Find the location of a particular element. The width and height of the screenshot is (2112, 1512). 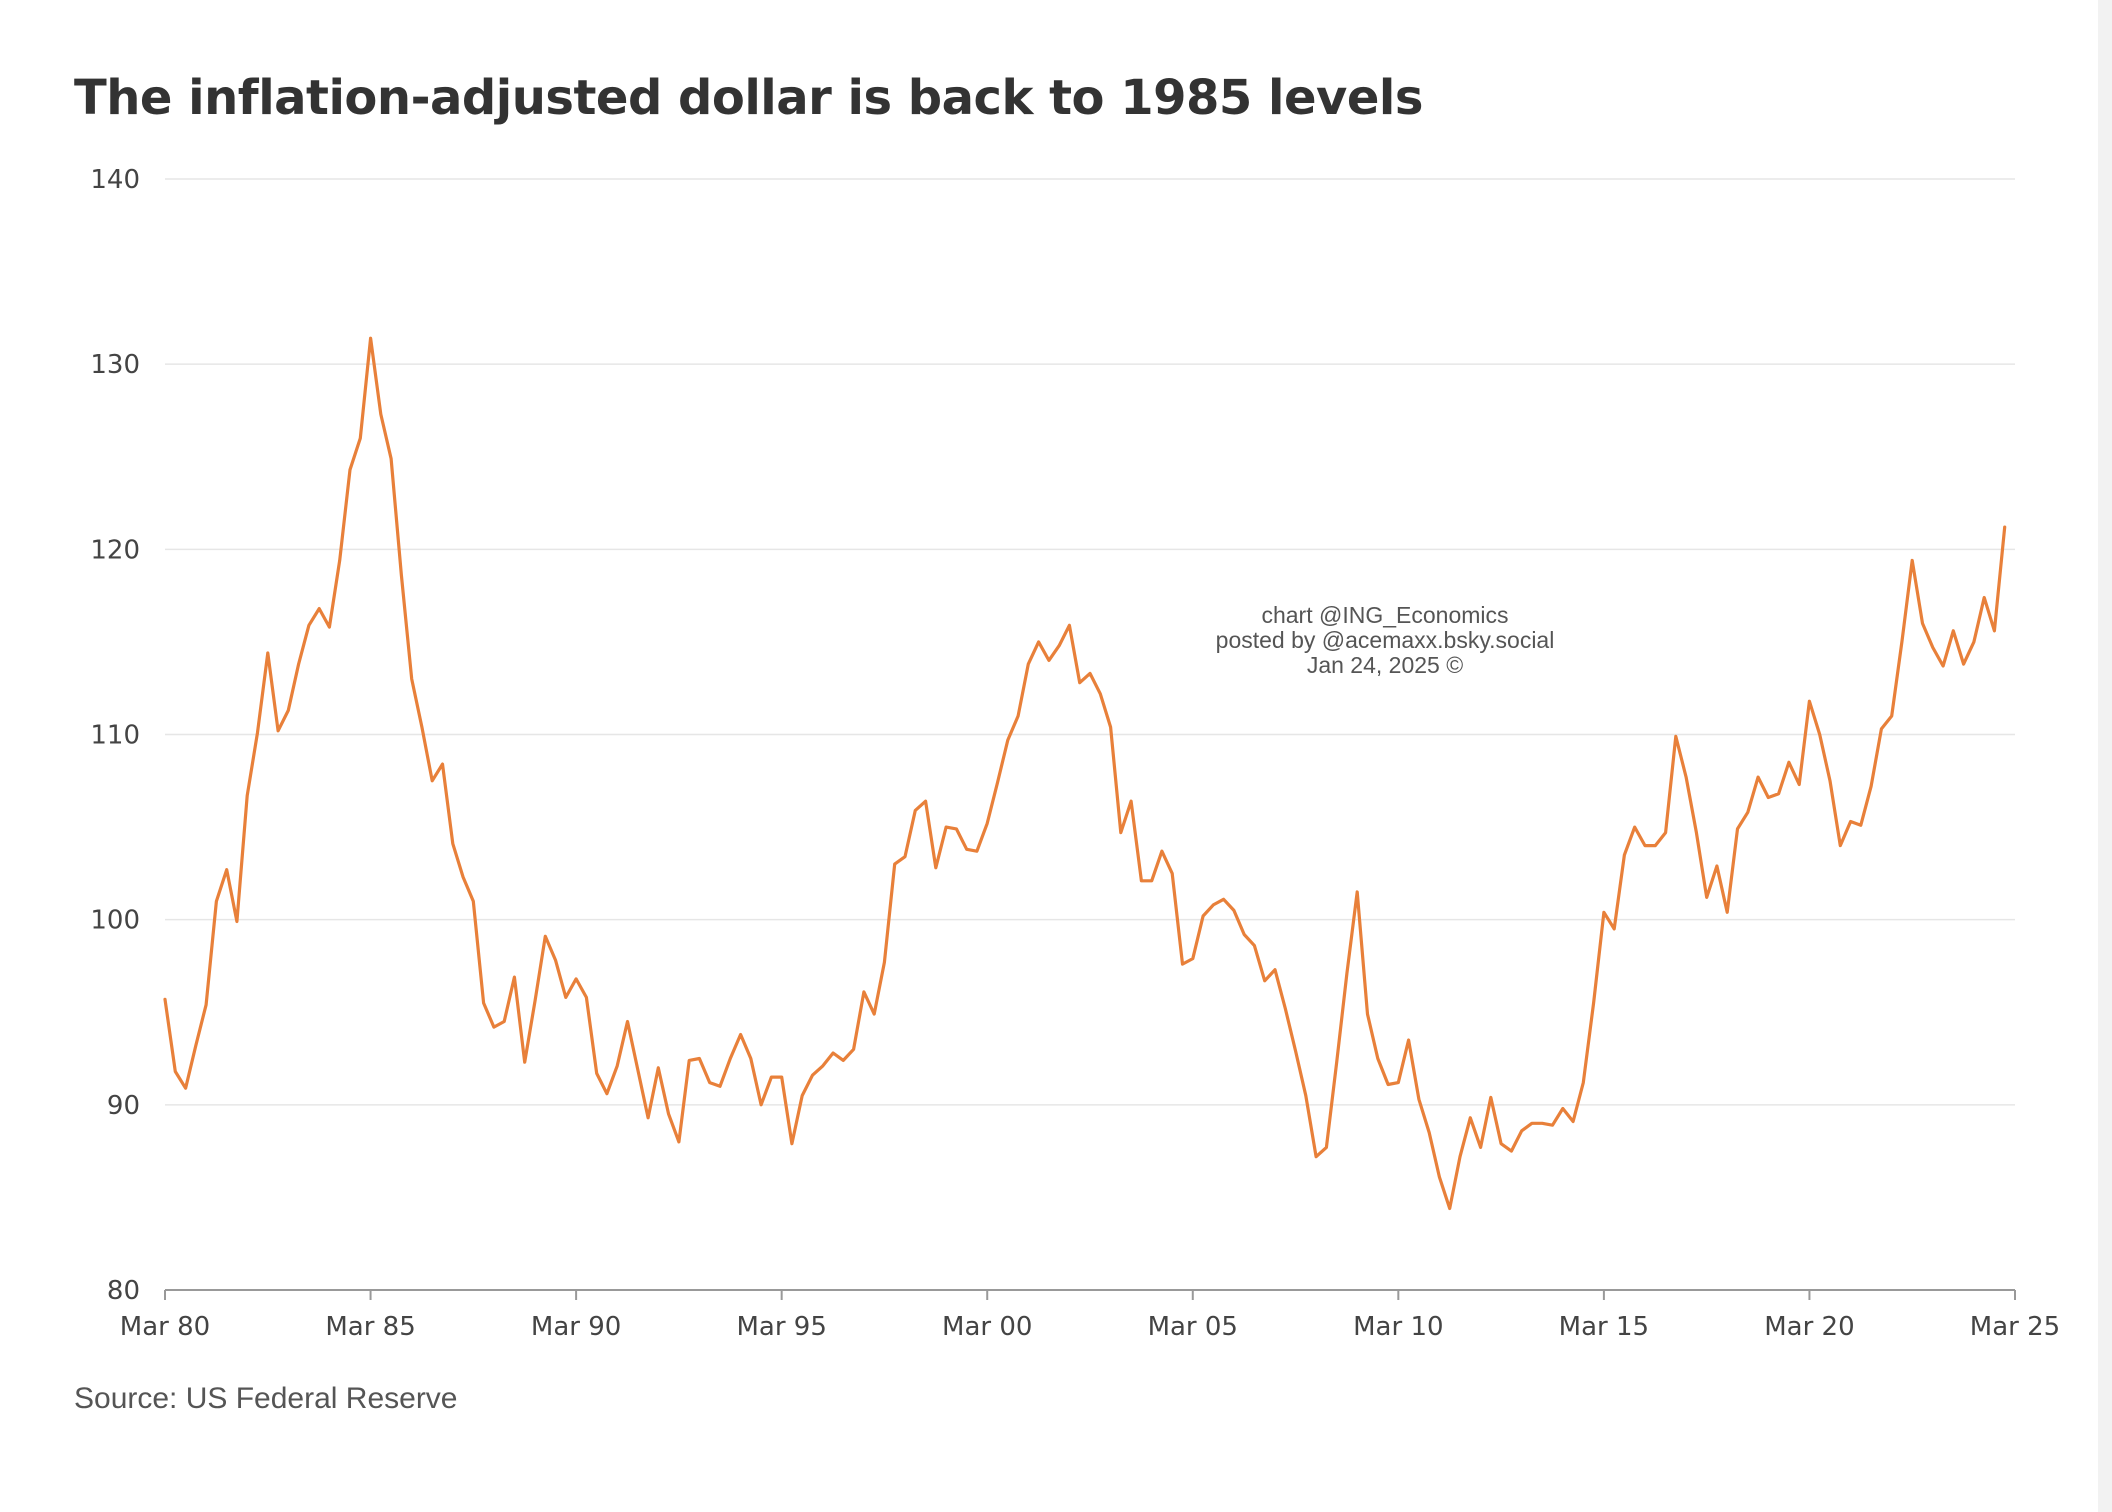

x-tick-label: Mar 80 is located at coordinates (165, 1327).